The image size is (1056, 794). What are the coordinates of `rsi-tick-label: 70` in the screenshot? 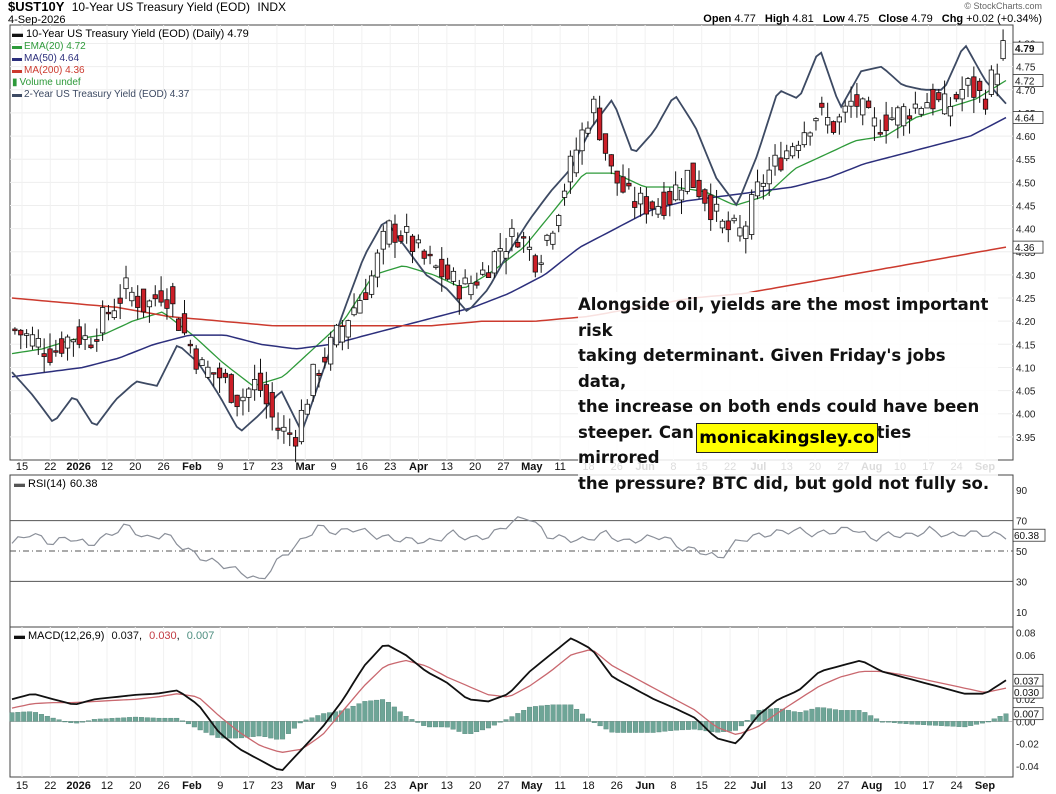 It's located at (1022, 522).